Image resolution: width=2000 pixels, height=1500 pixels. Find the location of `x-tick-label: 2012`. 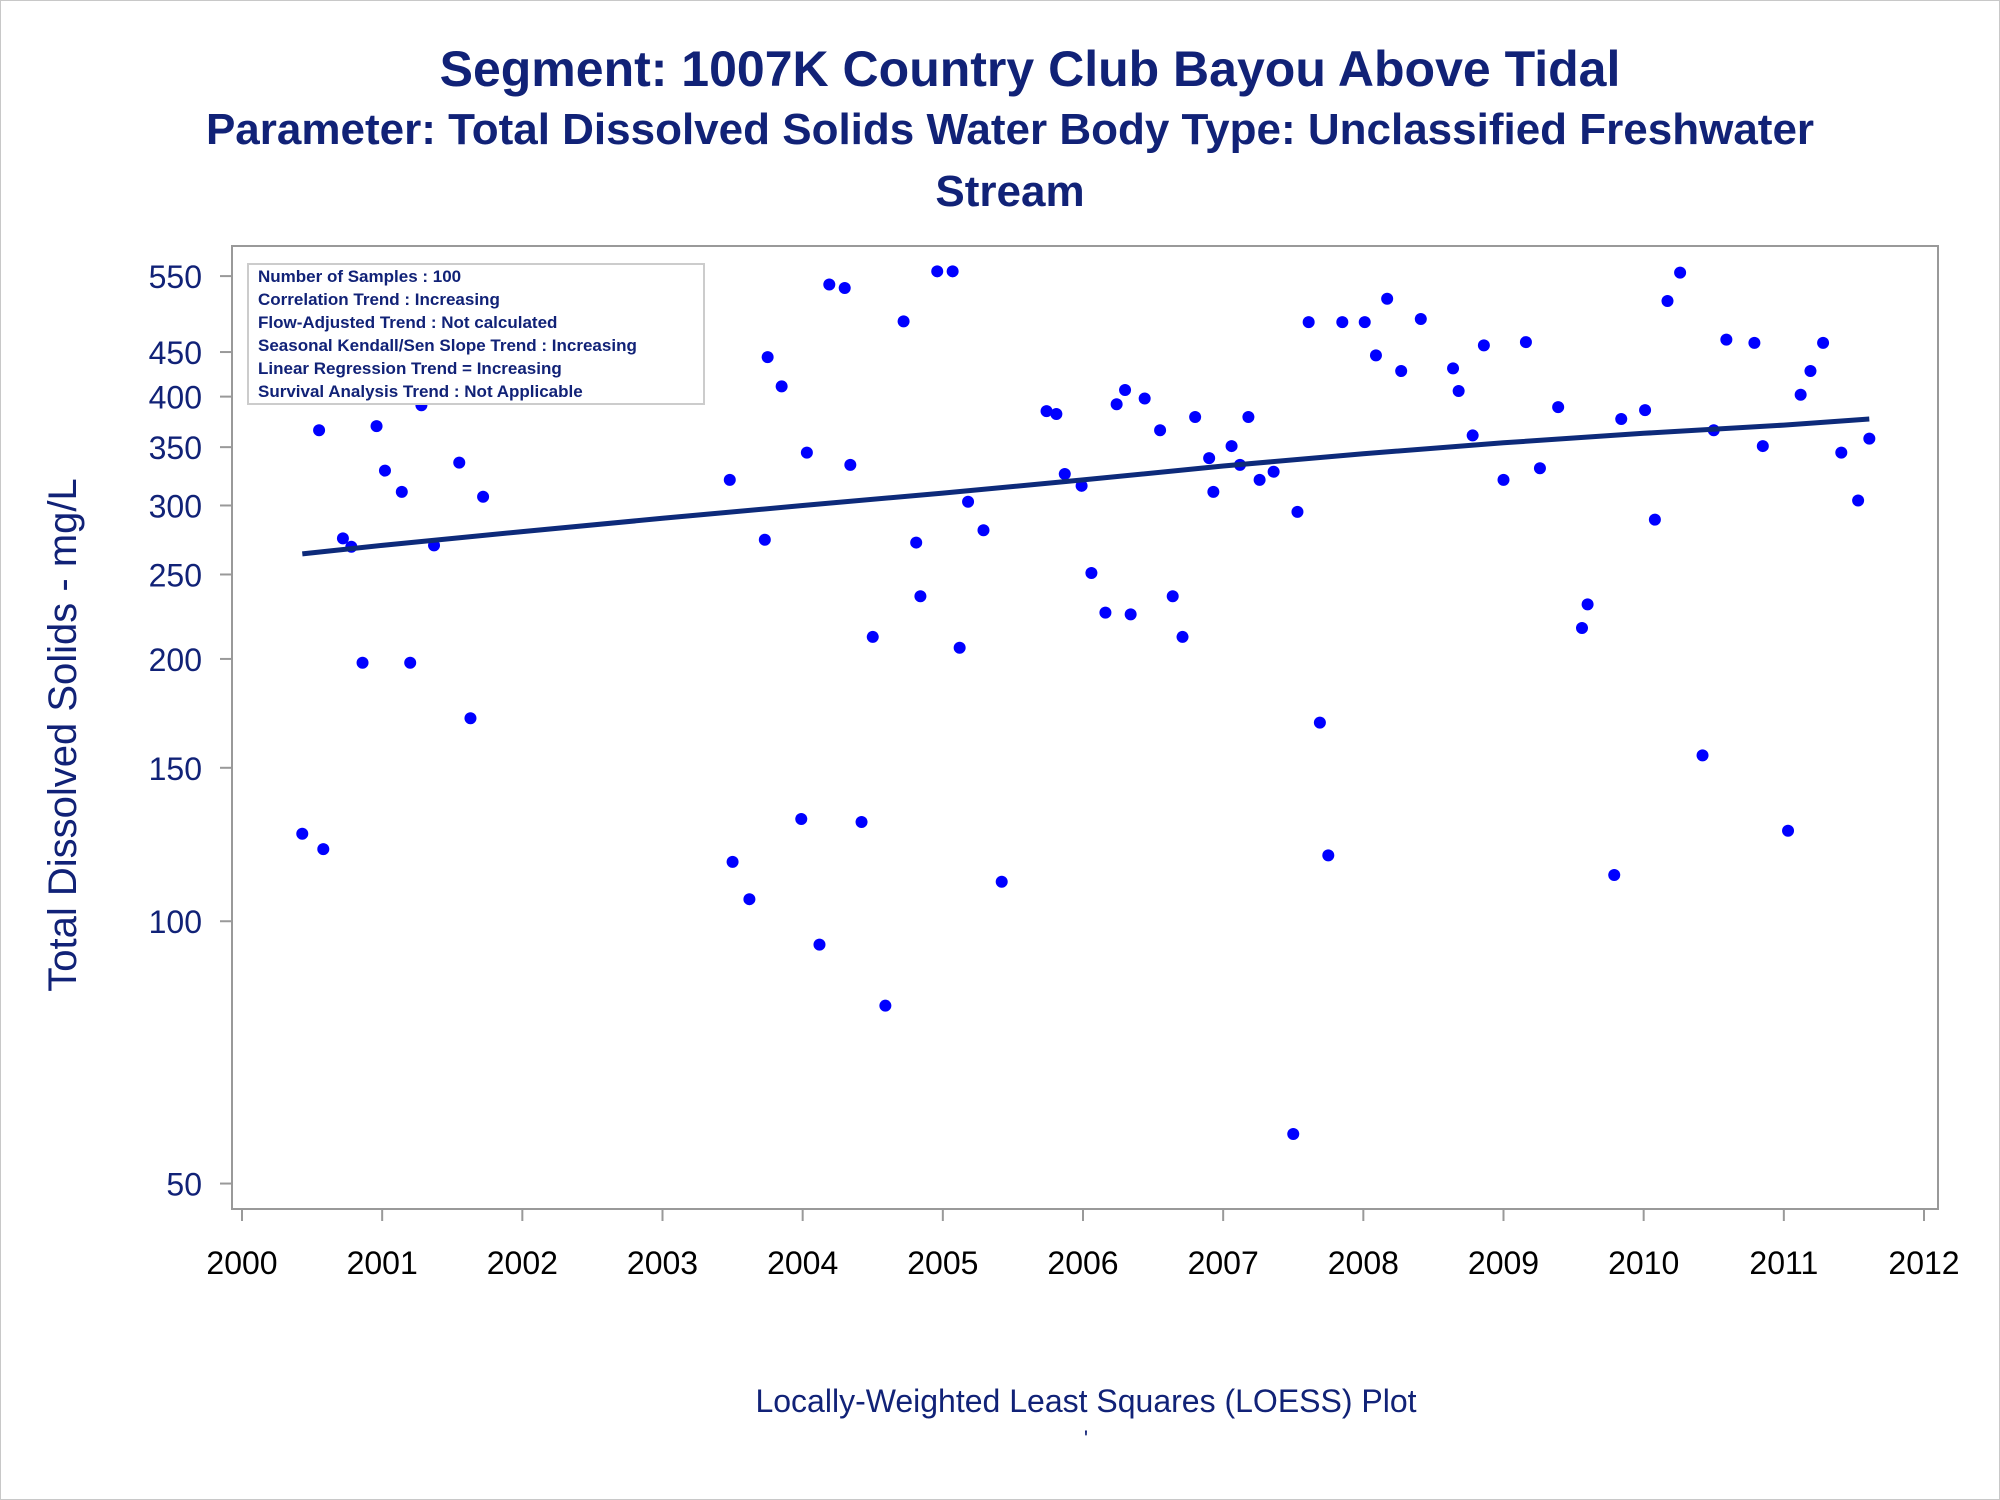

x-tick-label: 2012 is located at coordinates (1923, 1263).